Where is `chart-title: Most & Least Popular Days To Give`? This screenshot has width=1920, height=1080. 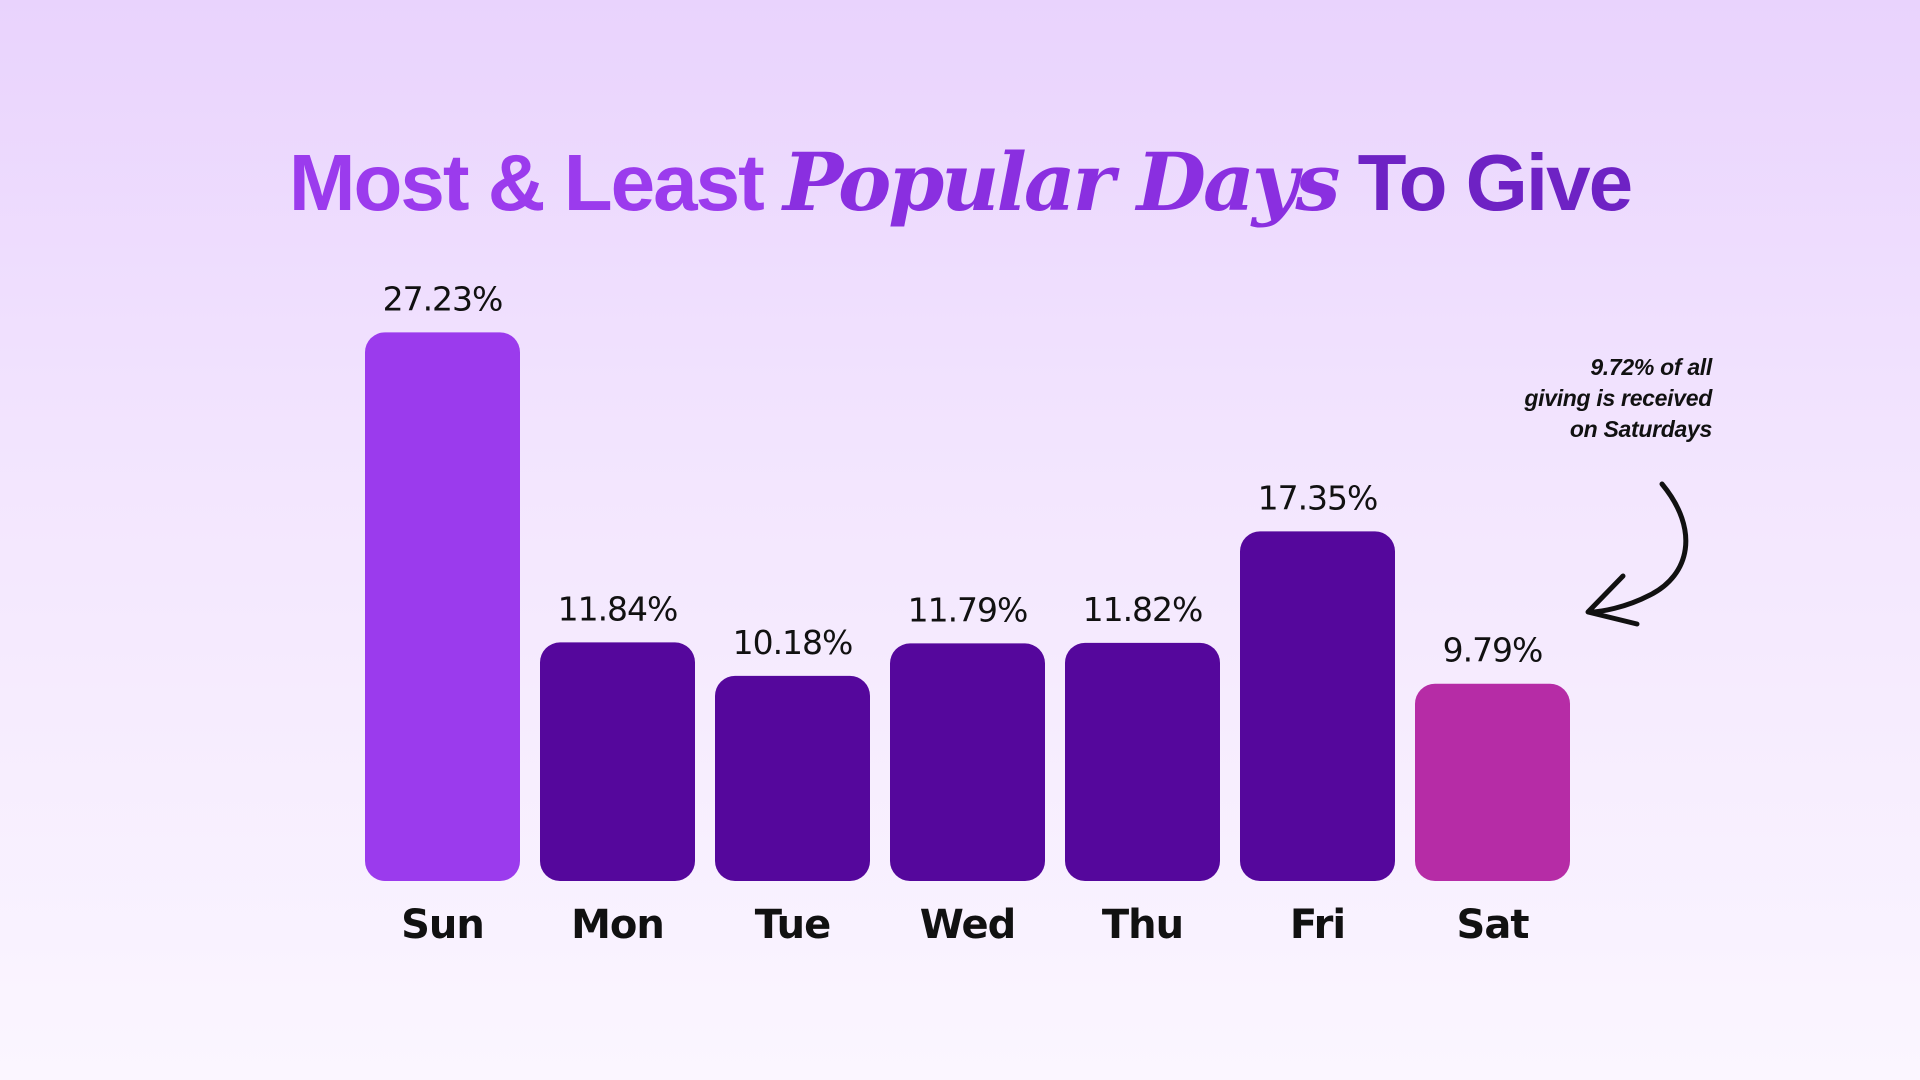
chart-title: Most & Least Popular Days To Give is located at coordinates (960, 182).